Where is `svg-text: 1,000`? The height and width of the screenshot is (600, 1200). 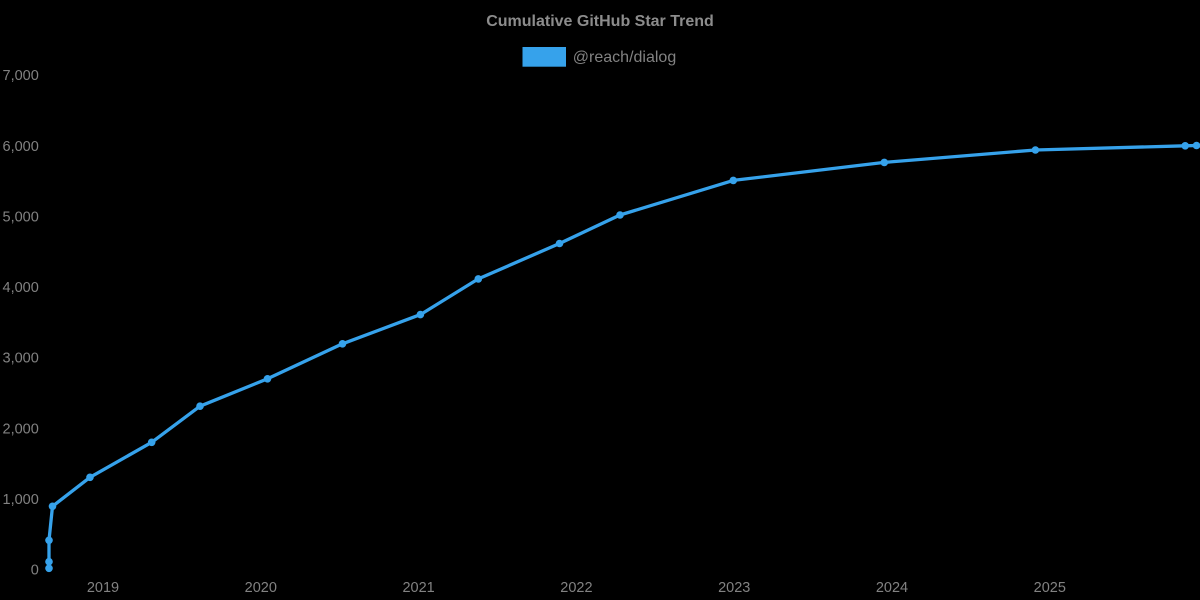 svg-text: 1,000 is located at coordinates (21, 500).